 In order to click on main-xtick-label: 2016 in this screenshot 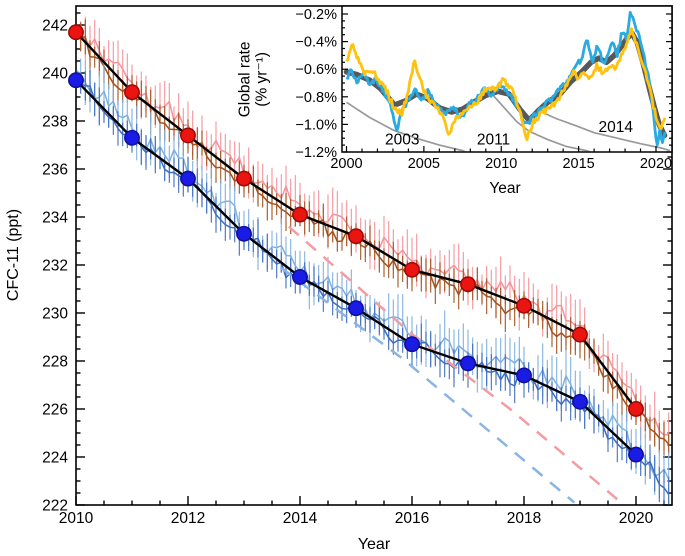, I will do `click(412, 518)`.